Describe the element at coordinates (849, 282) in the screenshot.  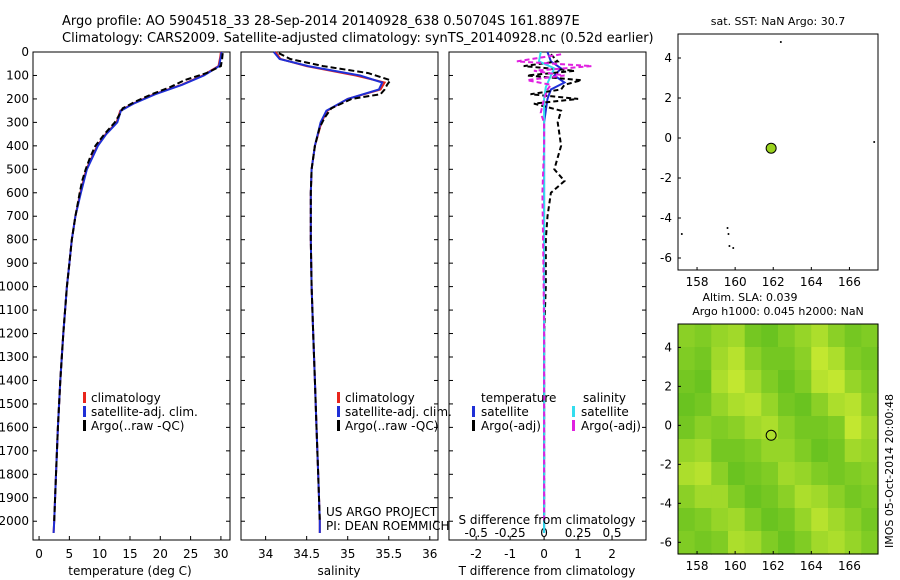
I see `map-x-tick-label: 166` at that location.